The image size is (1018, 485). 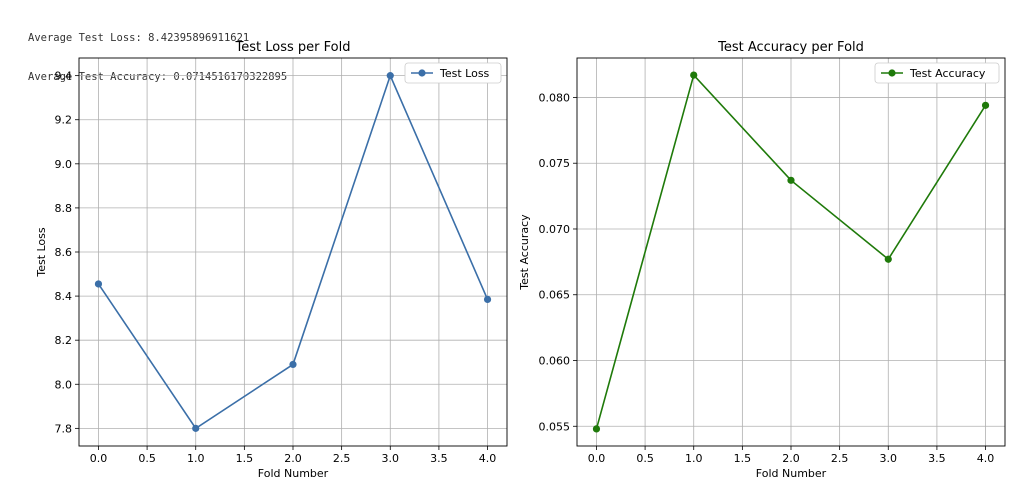 I want to click on accuracy-x-tick-label: 4.0, so click(x=986, y=458).